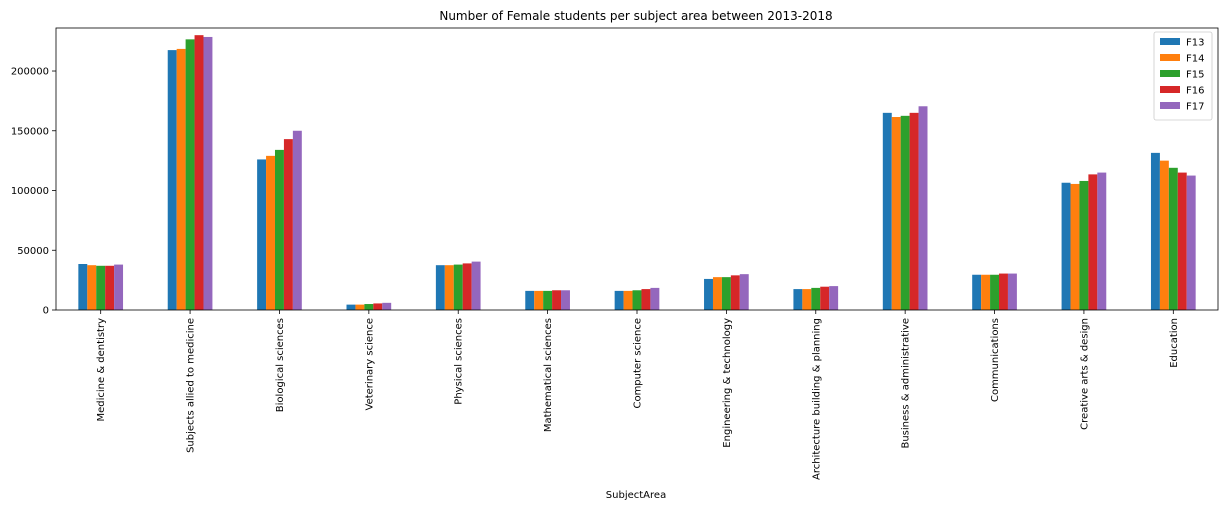  Describe the element at coordinates (1170, 89) in the screenshot. I see `legend-swatch-f16` at that location.